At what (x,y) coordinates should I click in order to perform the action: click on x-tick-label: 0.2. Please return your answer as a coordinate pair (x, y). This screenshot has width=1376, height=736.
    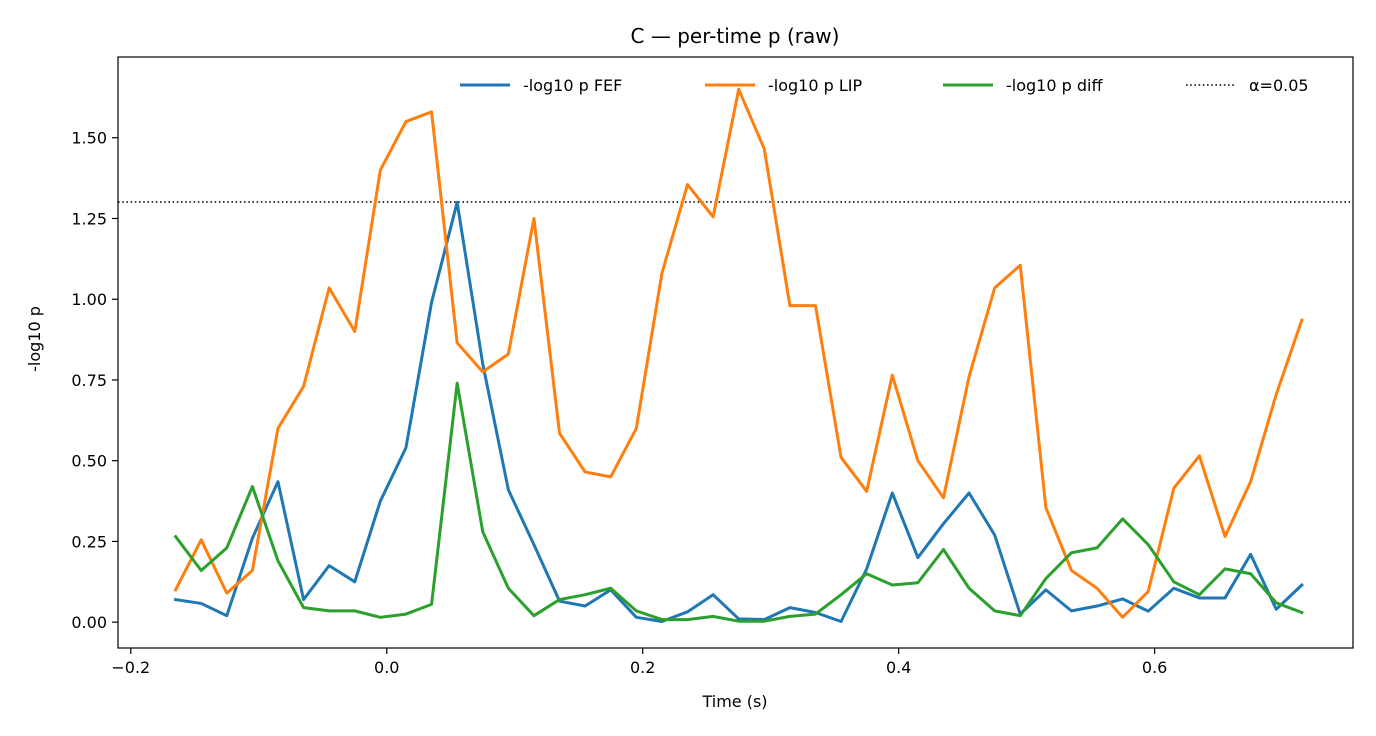
    Looking at the image, I should click on (642, 667).